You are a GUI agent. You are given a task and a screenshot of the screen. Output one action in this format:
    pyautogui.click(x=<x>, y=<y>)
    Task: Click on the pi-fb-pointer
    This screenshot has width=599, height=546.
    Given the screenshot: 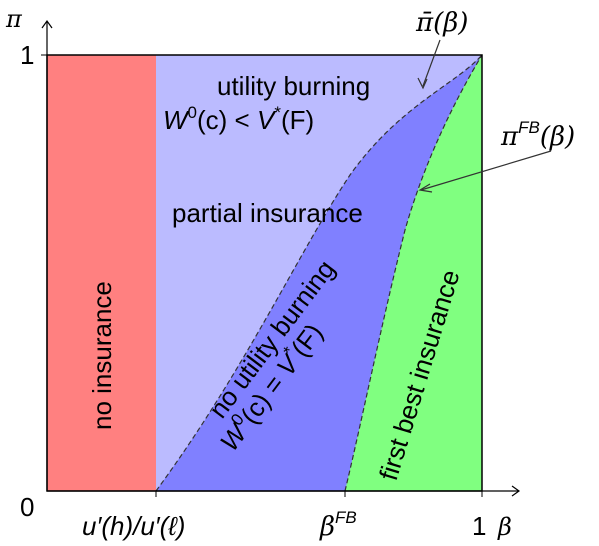 What is the action you would take?
    pyautogui.click(x=486, y=170)
    